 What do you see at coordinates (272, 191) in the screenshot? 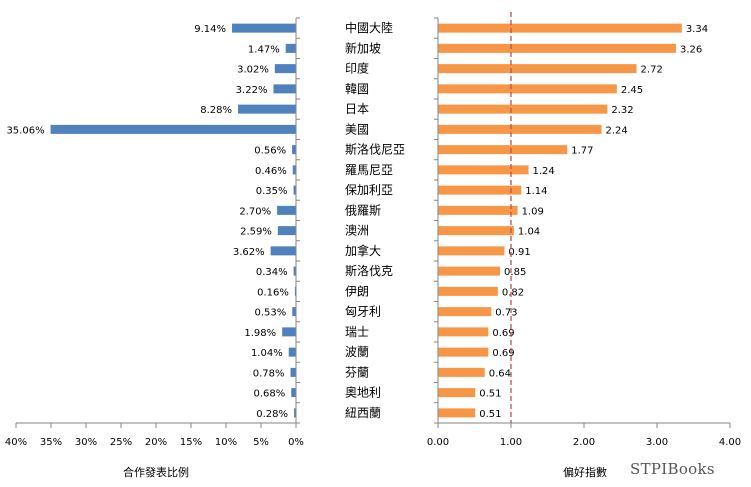
I see `left-value-label-8: 0.35%` at bounding box center [272, 191].